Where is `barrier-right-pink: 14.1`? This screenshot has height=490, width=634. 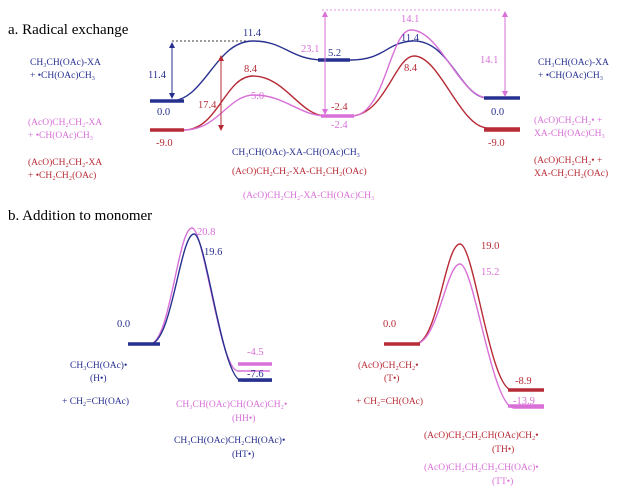 barrier-right-pink: 14.1 is located at coordinates (489, 60).